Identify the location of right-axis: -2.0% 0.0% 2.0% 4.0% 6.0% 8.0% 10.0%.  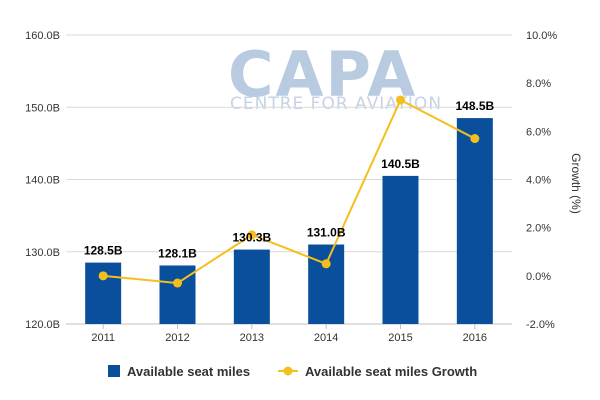
(541, 180).